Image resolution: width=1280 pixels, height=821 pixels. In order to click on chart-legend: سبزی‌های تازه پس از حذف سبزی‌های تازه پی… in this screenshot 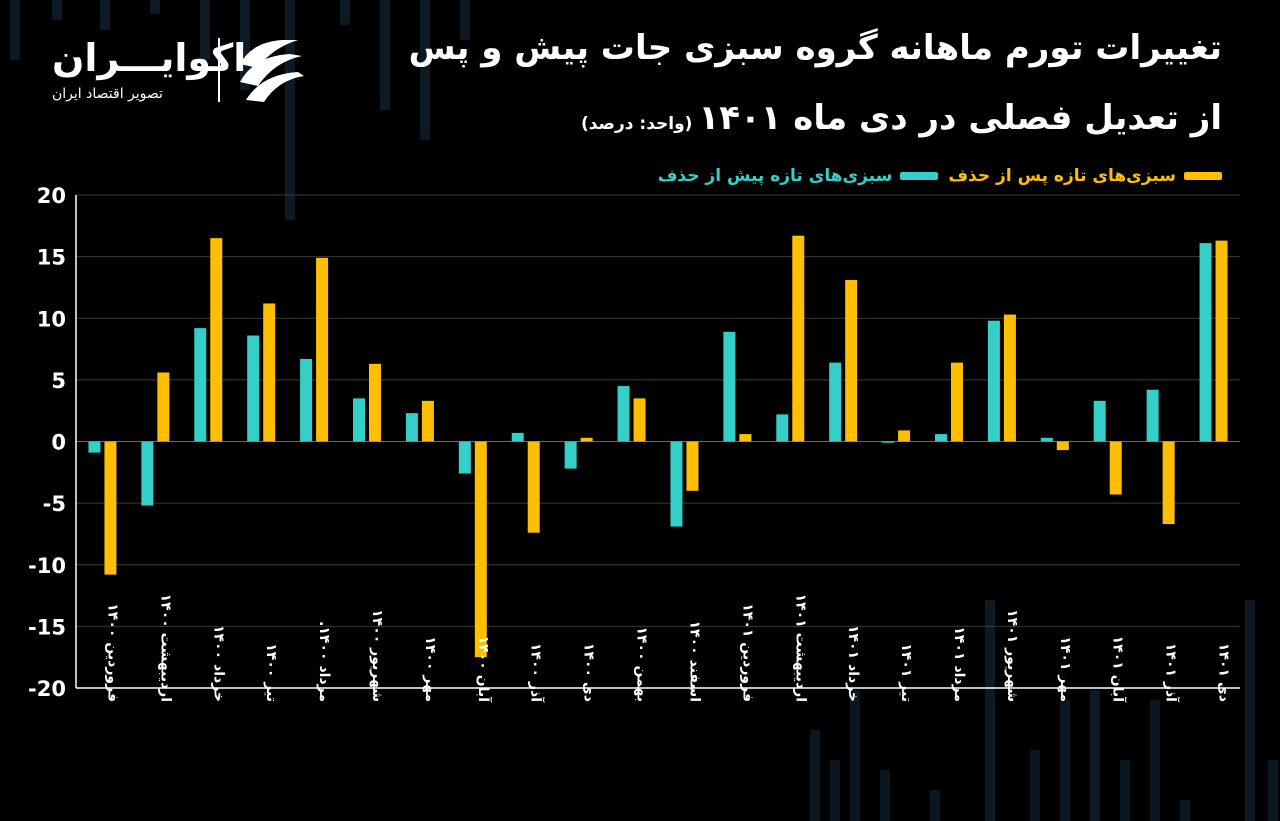, I will do `click(940, 176)`.